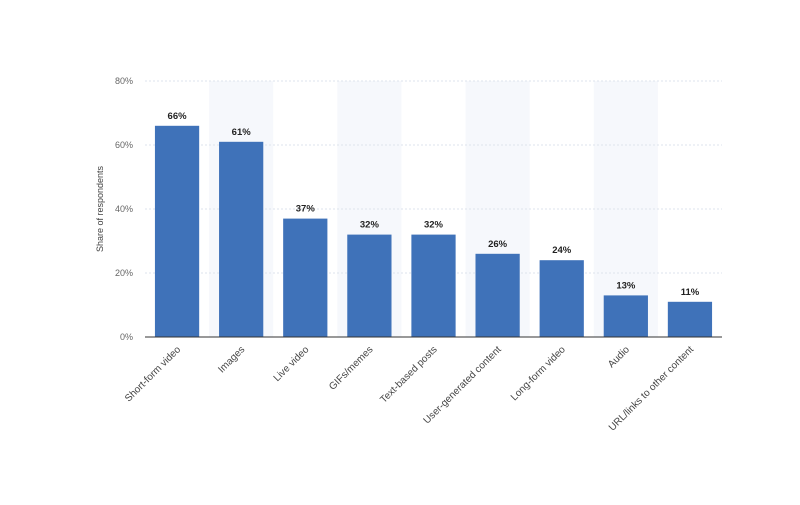 The height and width of the screenshot is (505, 800). What do you see at coordinates (626, 285) in the screenshot?
I see `data-label: 13%` at bounding box center [626, 285].